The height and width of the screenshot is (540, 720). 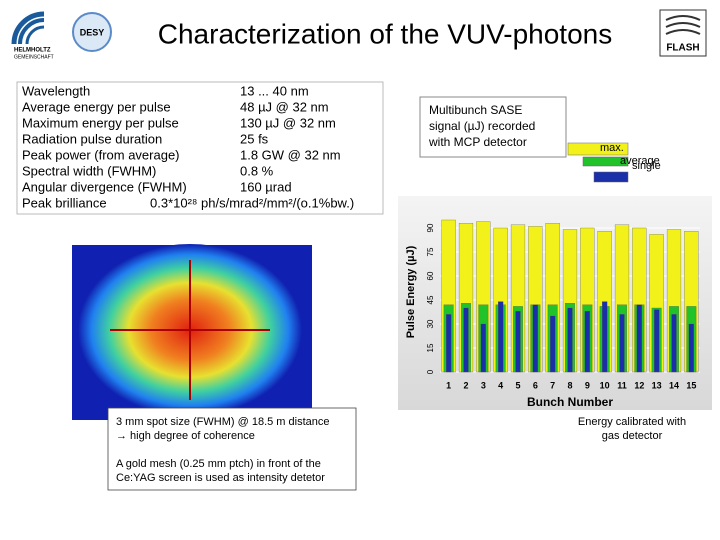 What do you see at coordinates (691, 385) in the screenshot?
I see `x-tick-label: 15` at bounding box center [691, 385].